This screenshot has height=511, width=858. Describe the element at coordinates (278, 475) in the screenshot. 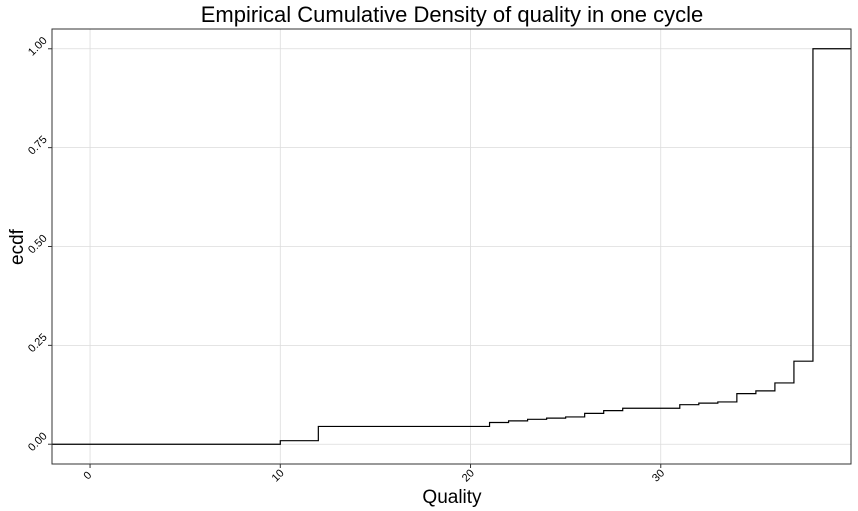

I see `x-tick-label: 10` at that location.